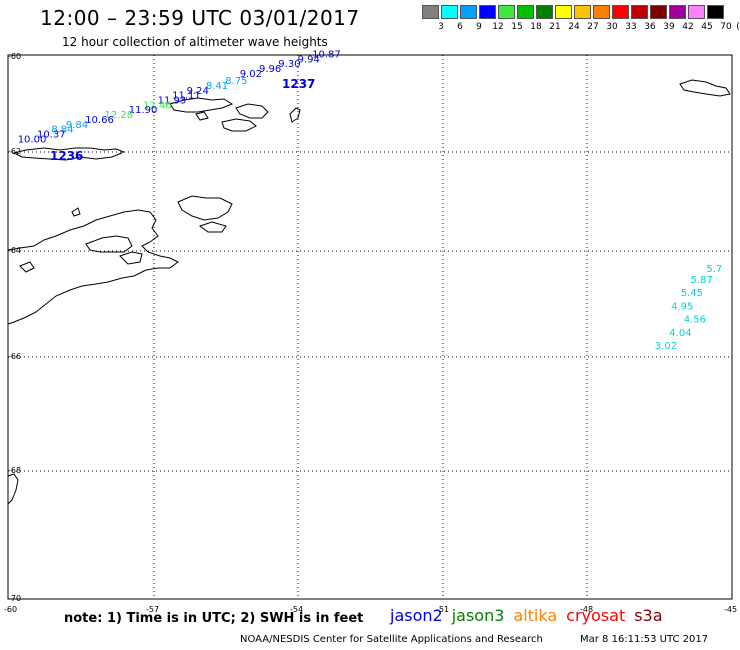  What do you see at coordinates (200, 18) in the screenshot?
I see `map-title: 12:00 – 23:59 UTC 03/01/2017` at bounding box center [200, 18].